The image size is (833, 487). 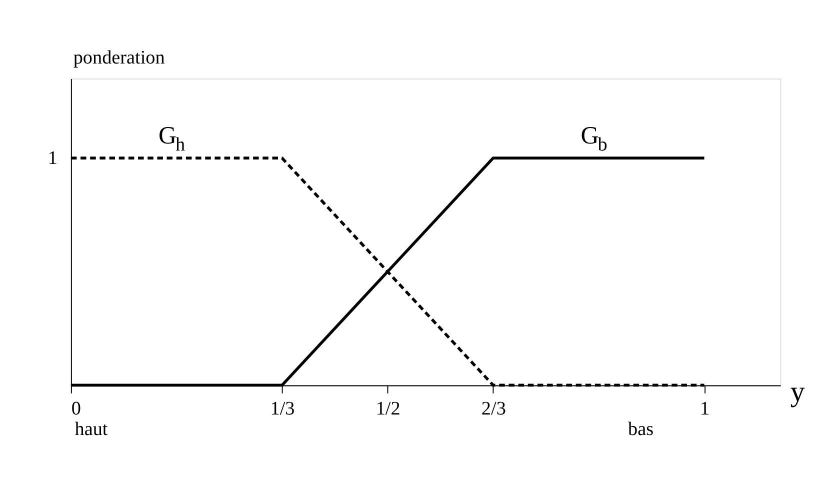 I want to click on x-axis-title: y, so click(x=798, y=392).